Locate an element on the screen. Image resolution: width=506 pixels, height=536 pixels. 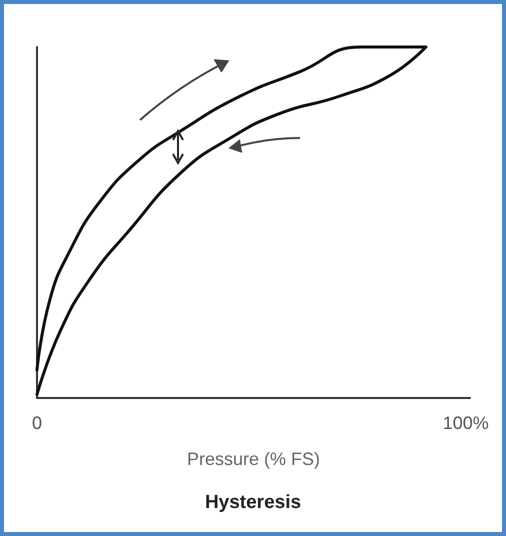
x-axis-title: Pressure (% FS) is located at coordinates (253, 459).